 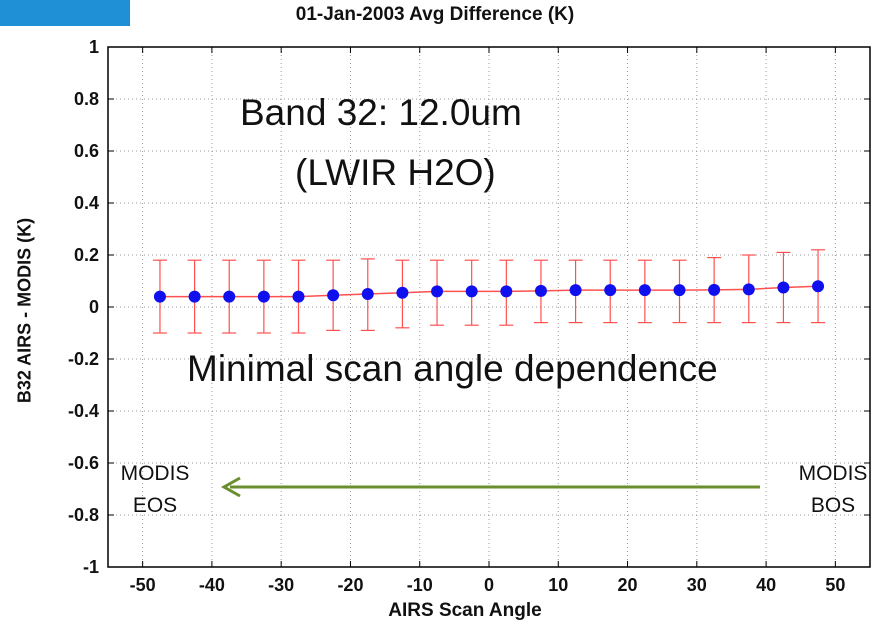 I want to click on x-tick-label: 10, so click(x=558, y=585).